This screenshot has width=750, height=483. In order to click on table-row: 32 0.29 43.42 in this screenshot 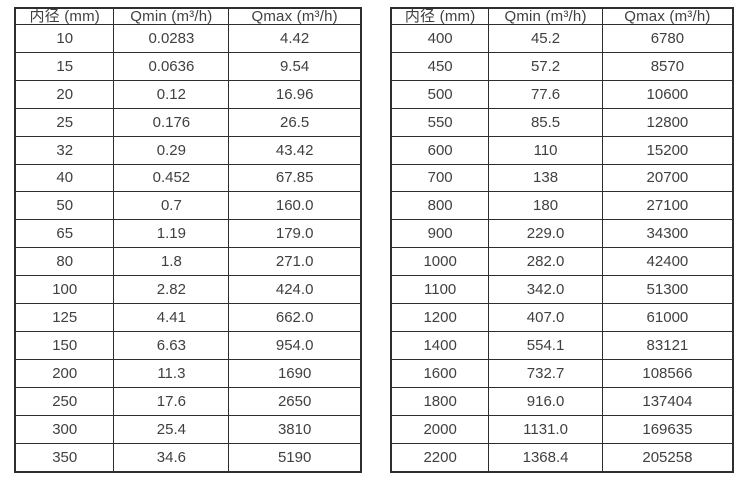, I will do `click(188, 150)`.